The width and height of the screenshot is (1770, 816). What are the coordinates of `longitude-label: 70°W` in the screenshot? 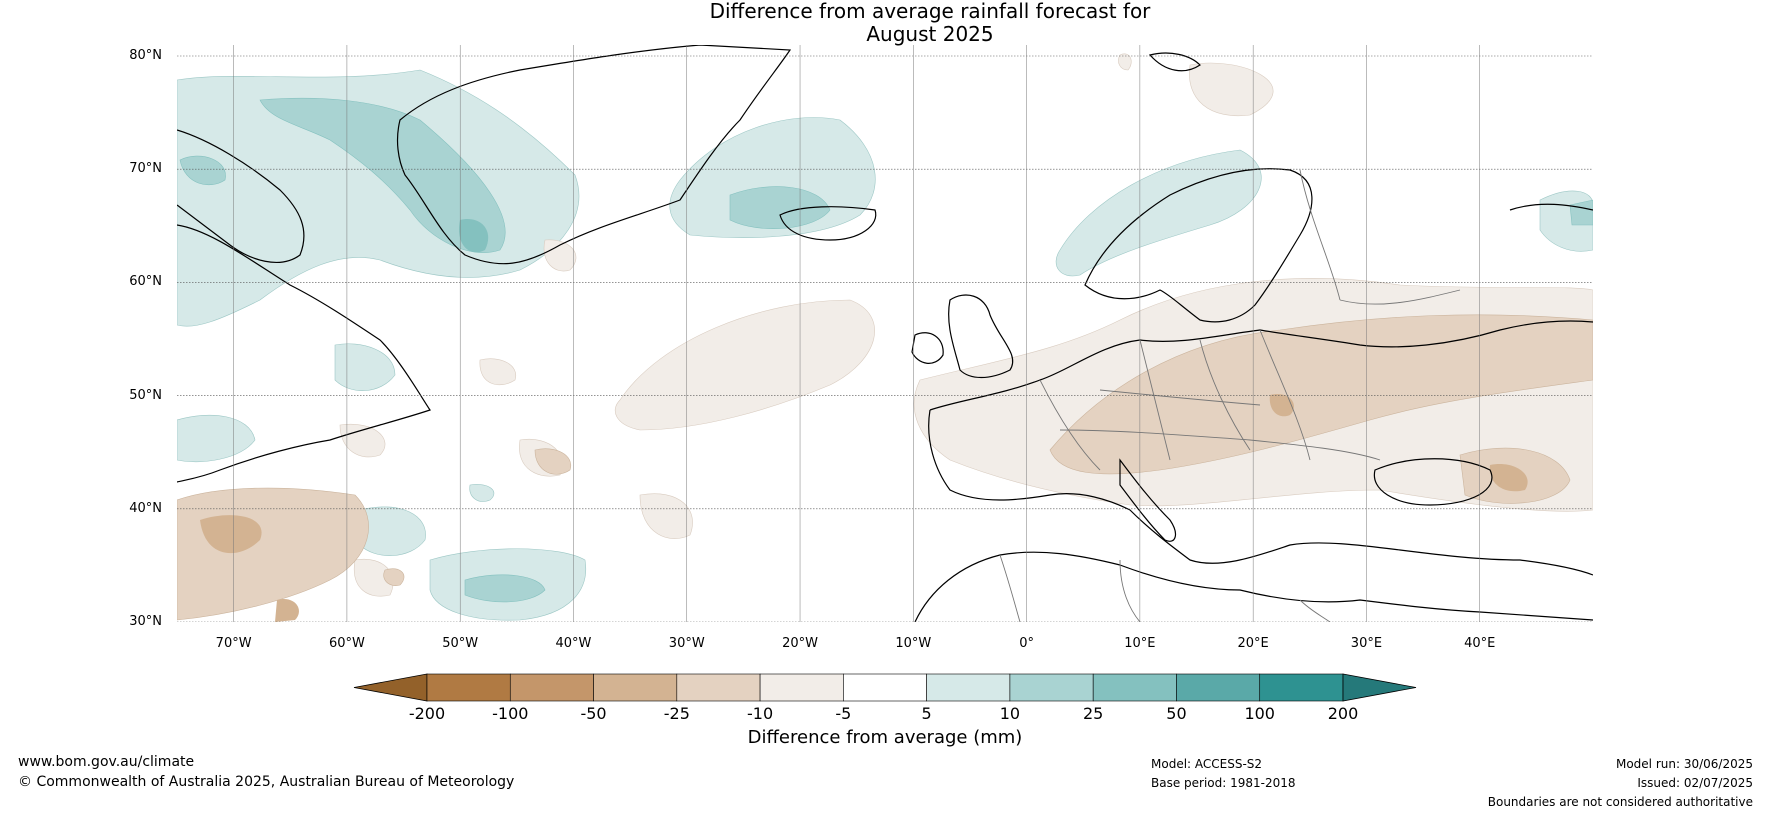 It's located at (233, 643).